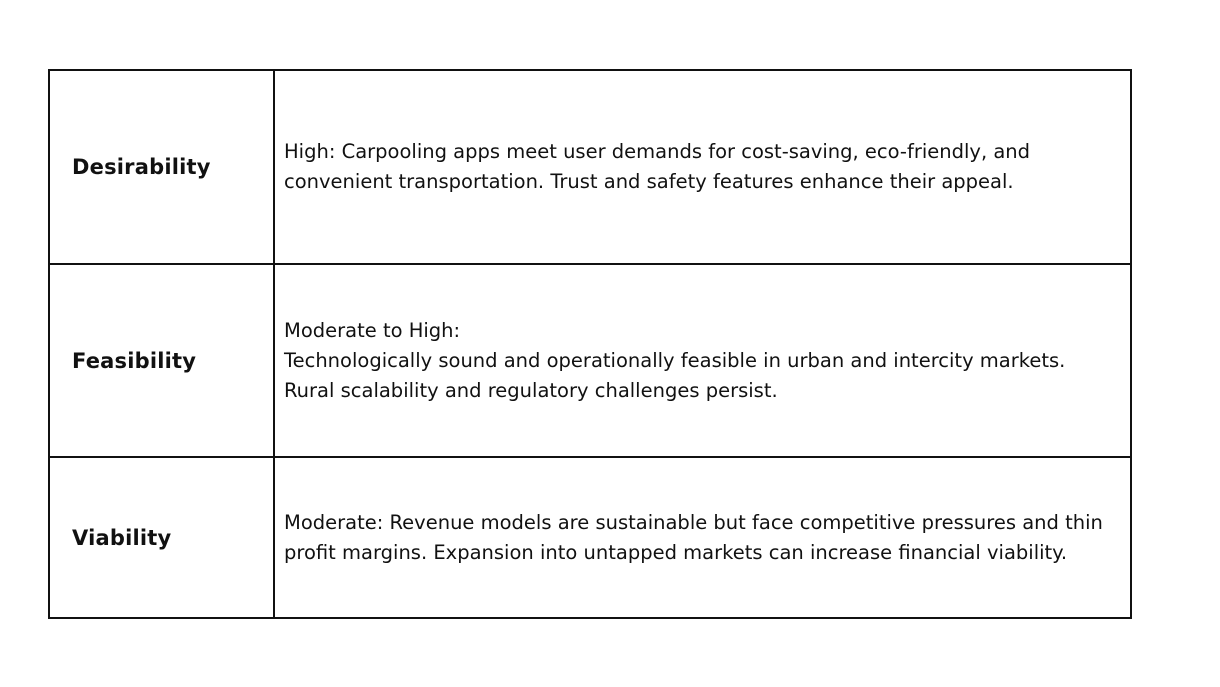  I want to click on row-label-viability: Viability, so click(161, 537).